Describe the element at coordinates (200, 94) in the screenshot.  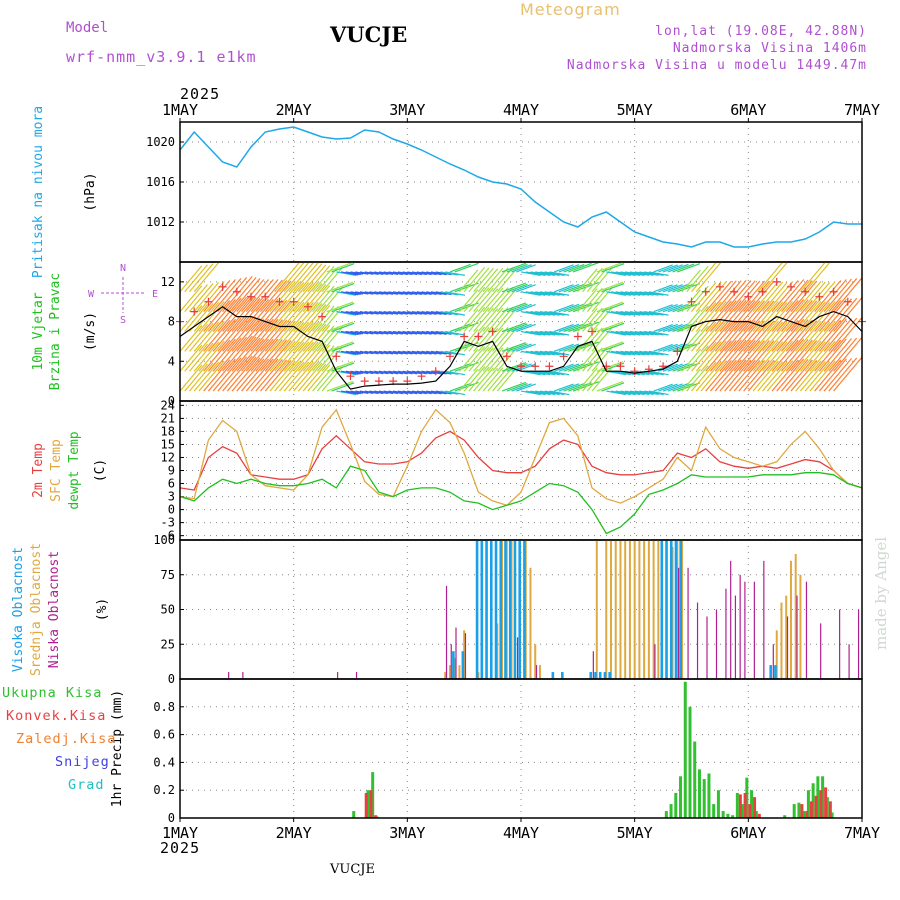
I see `year-label-top: 2025` at that location.